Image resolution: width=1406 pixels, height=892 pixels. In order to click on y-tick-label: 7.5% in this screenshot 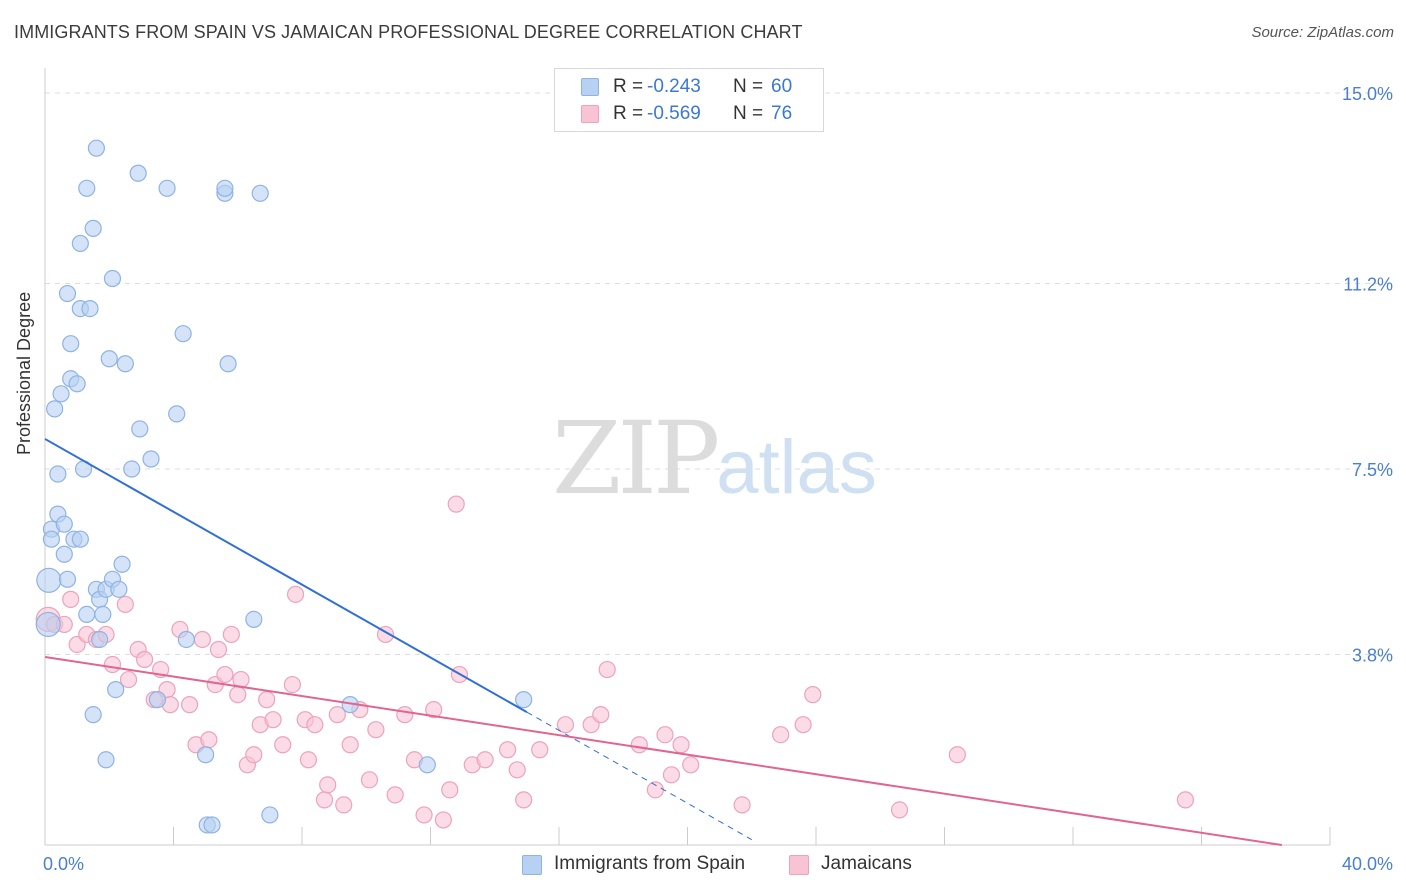, I will do `click(1372, 470)`.